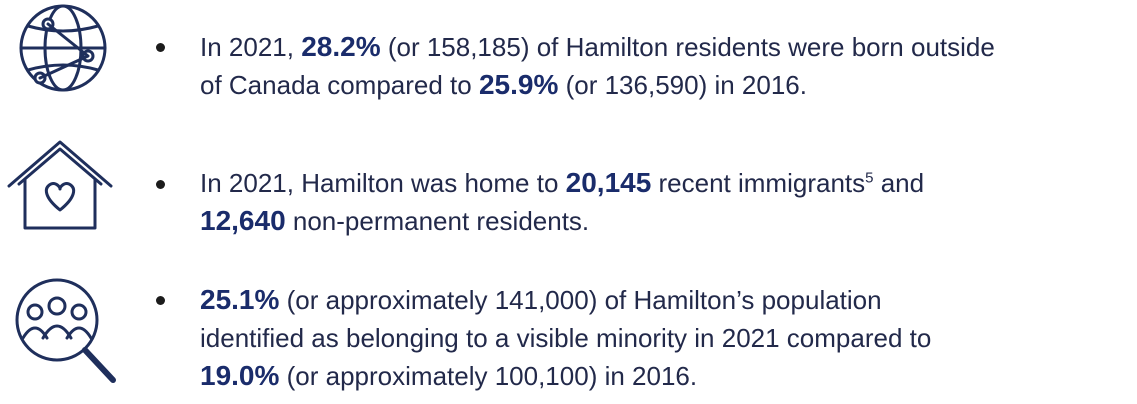 The height and width of the screenshot is (404, 1137). Describe the element at coordinates (240, 375) in the screenshot. I see `highlight-figure: 19.0%` at that location.